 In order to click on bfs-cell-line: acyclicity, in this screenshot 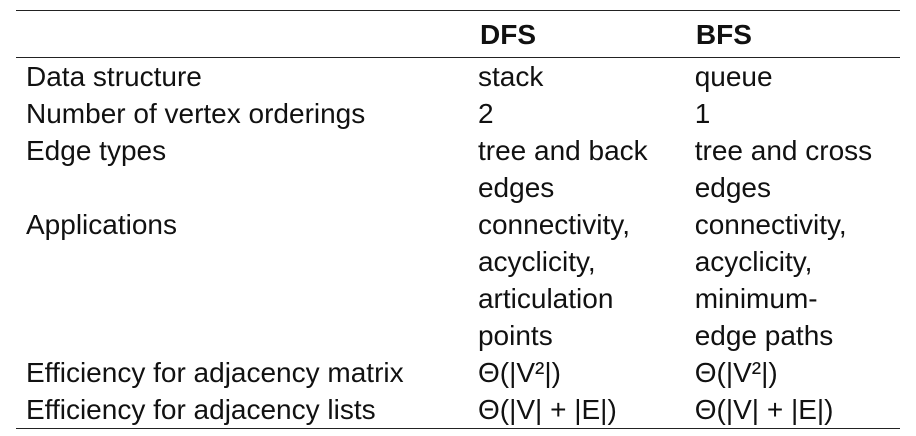, I will do `click(753, 261)`.